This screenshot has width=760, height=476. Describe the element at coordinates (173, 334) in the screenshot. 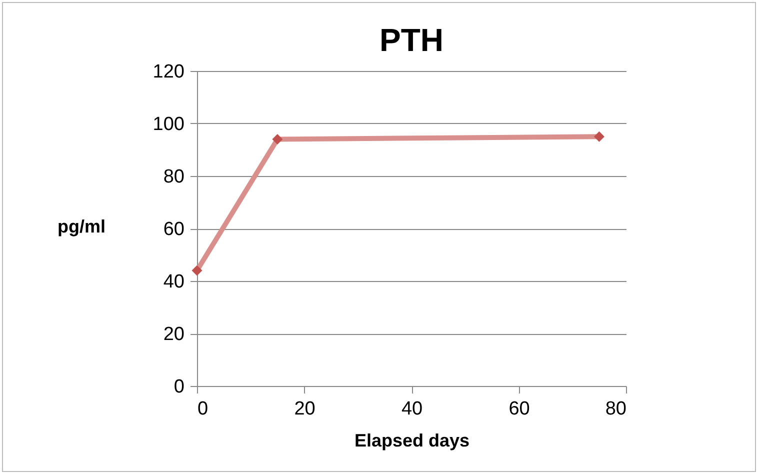

I see `y-tick-label: 20` at that location.